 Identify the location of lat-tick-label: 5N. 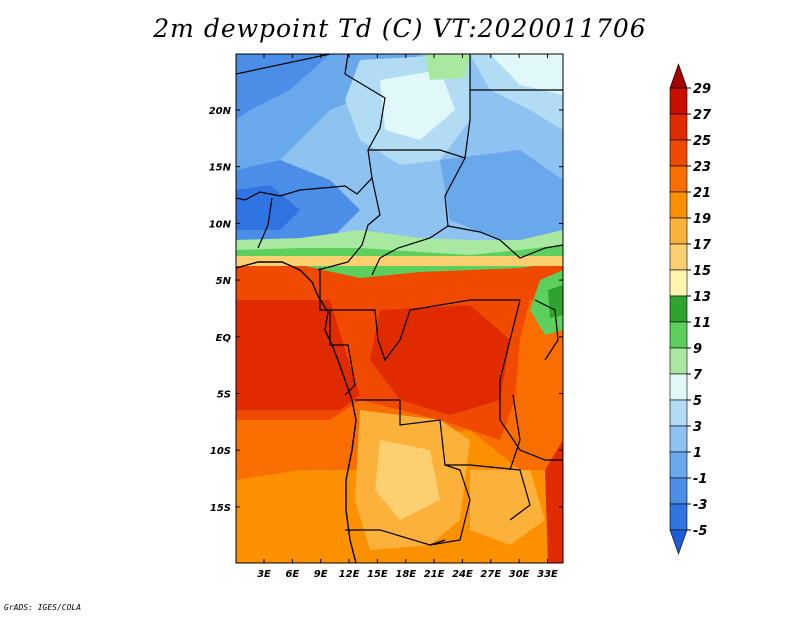
(224, 281).